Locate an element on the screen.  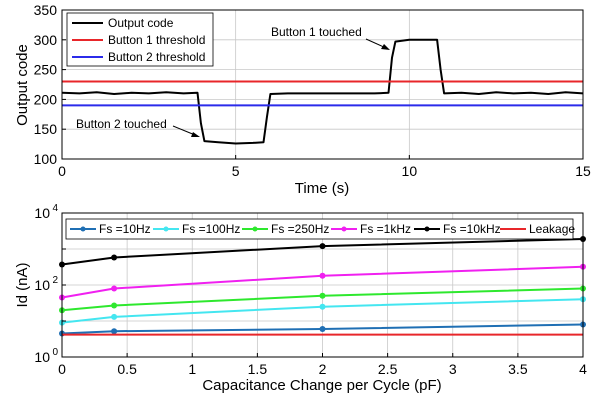
top-y-axis-label: Output code is located at coordinates (22, 85).